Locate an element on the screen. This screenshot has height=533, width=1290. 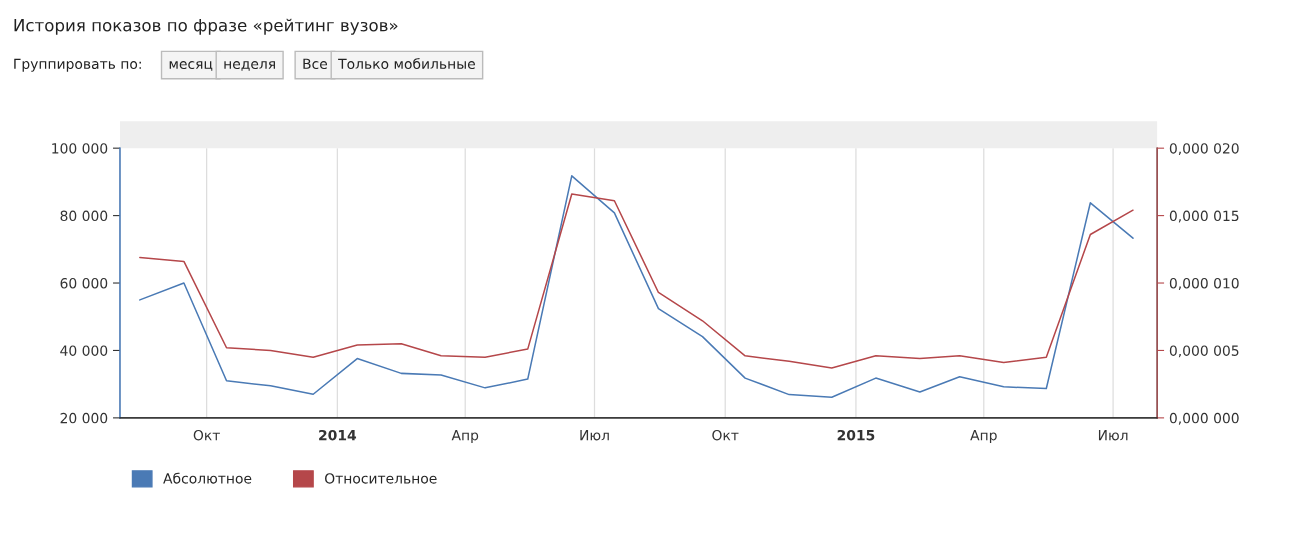
y2-tick-label: 0,000 015 is located at coordinates (1204, 216).